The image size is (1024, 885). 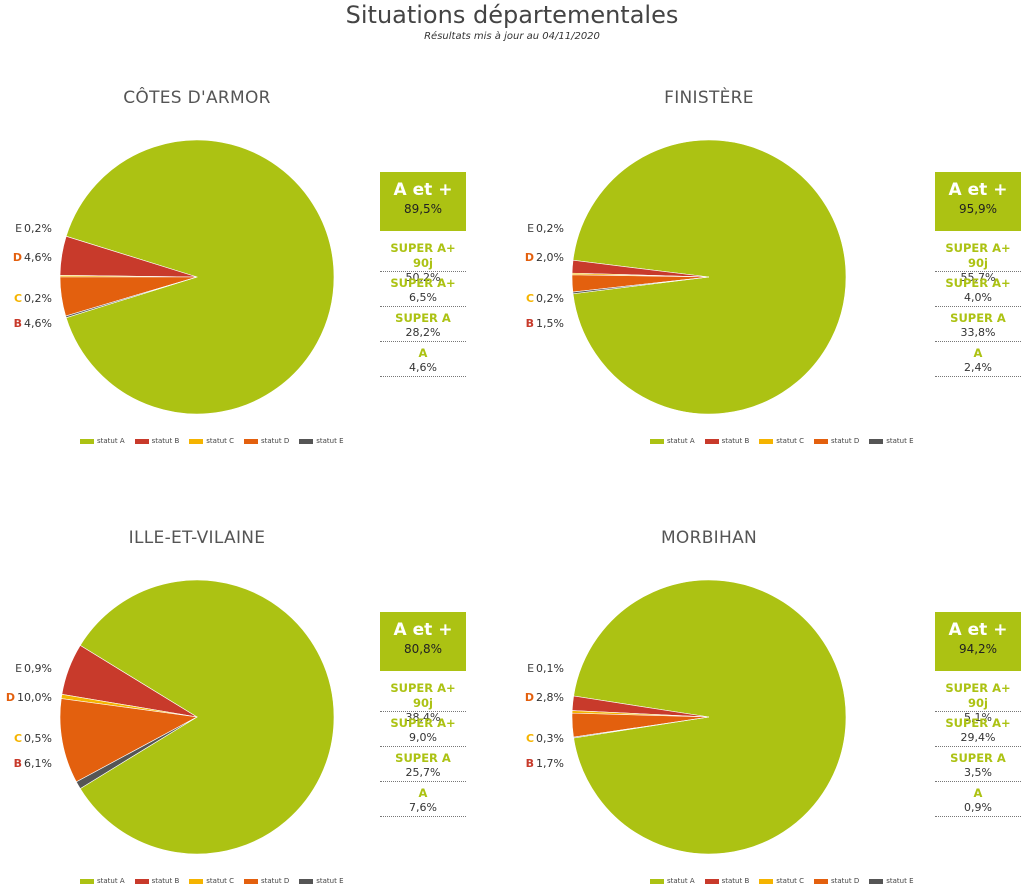 I want to click on legend-label: statut B, so click(x=735, y=881).